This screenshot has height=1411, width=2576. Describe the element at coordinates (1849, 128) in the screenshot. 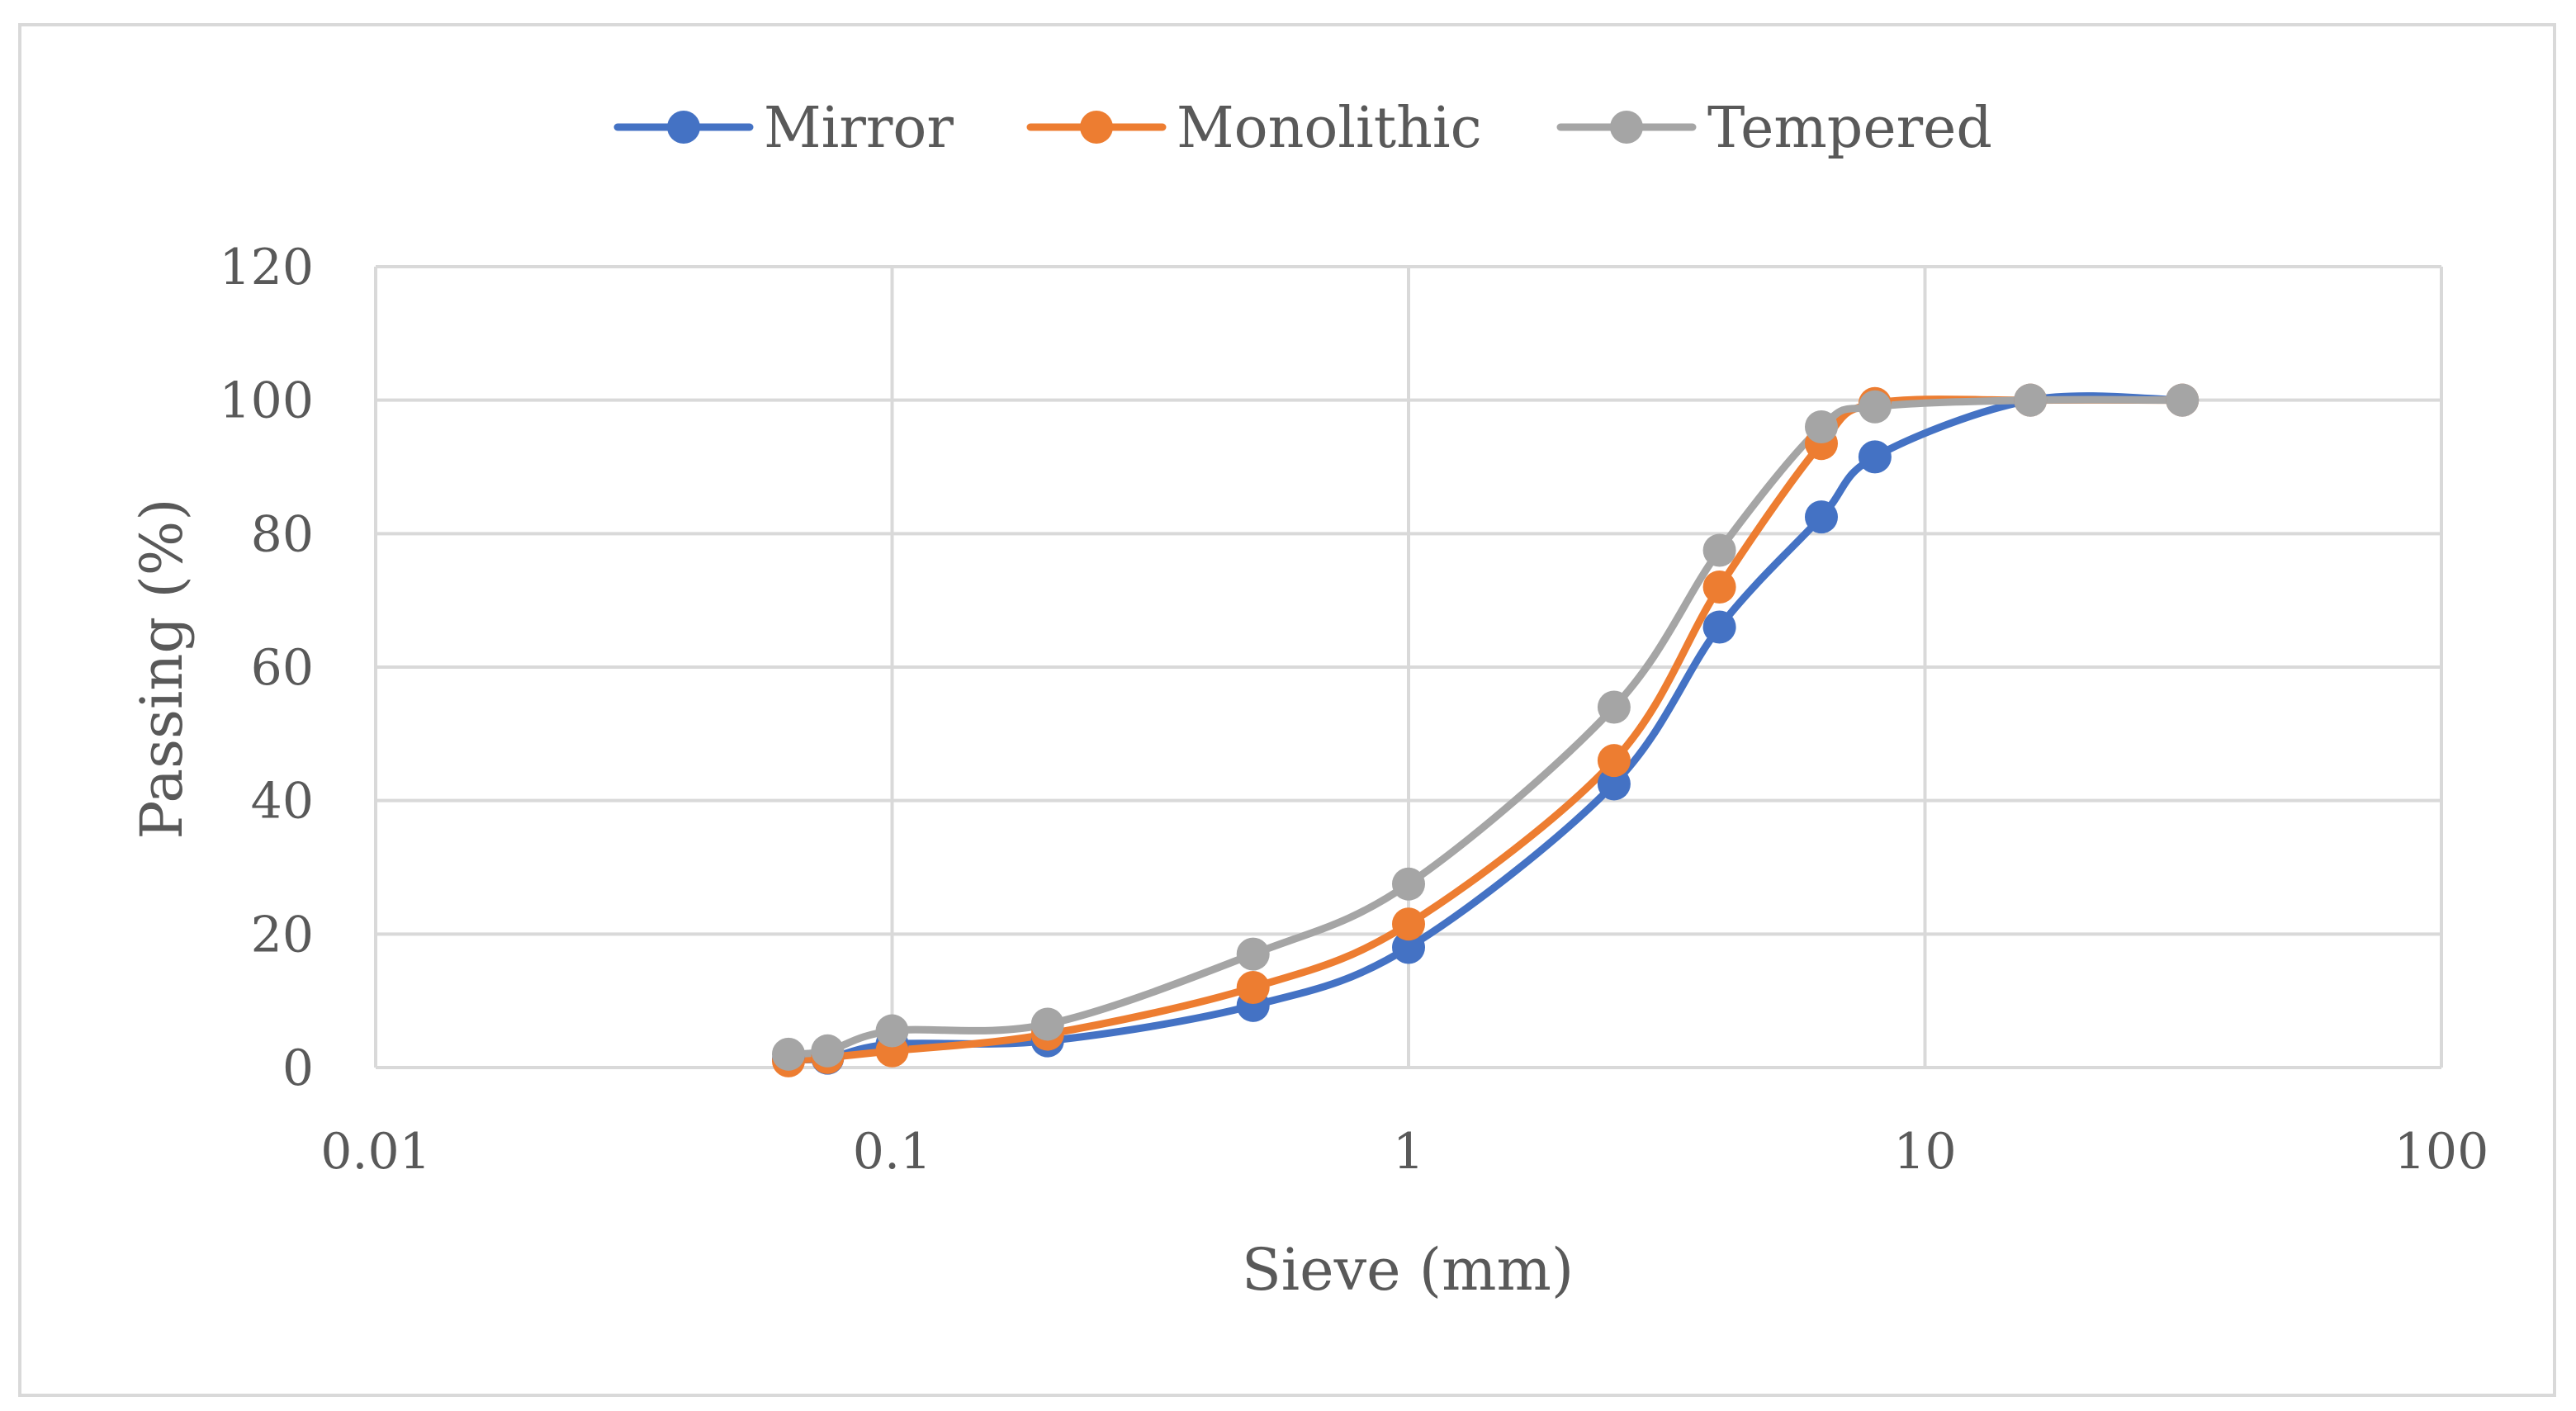

I see `legend-label-tempered: Tempered` at that location.